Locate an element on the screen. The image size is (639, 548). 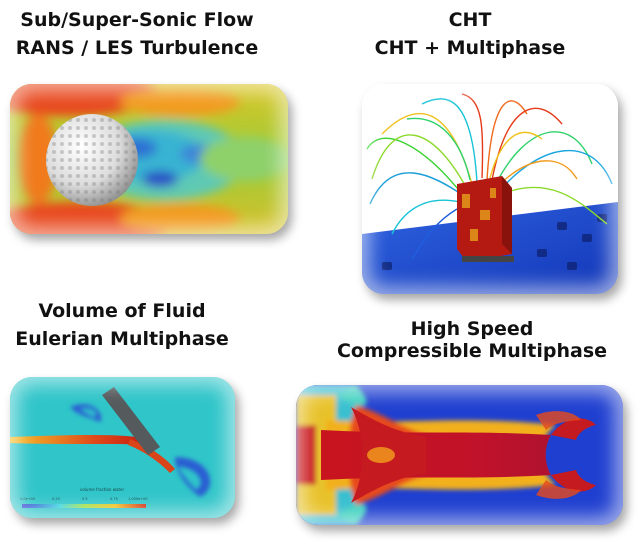
caption-flow-line2: RANS / LES Turbulence is located at coordinates (137, 48).